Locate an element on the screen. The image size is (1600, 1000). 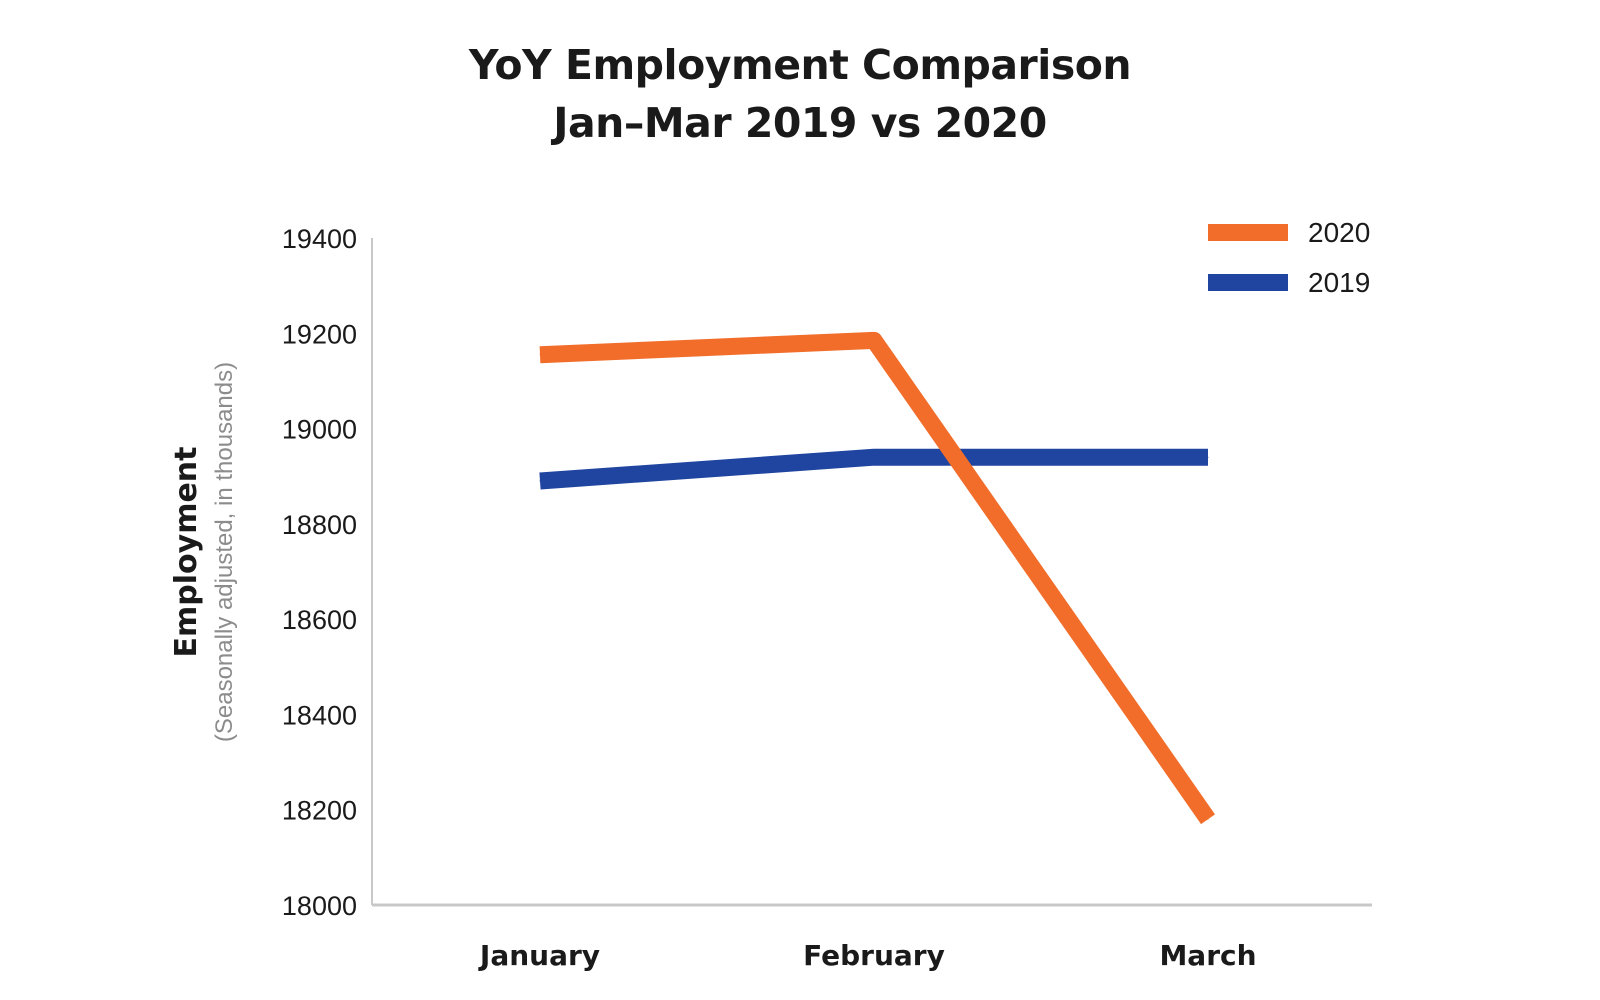
y-tick-label: 19200 is located at coordinates (319, 334).